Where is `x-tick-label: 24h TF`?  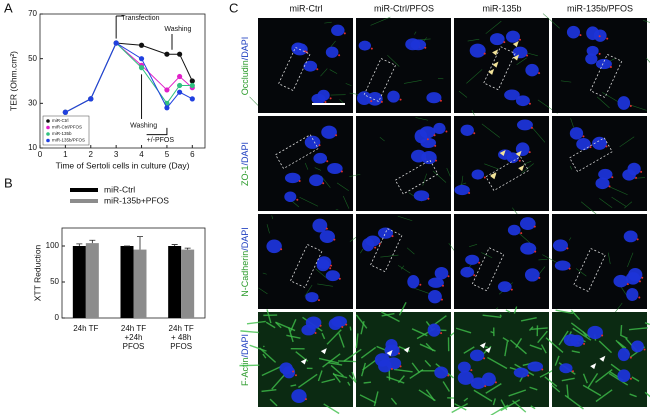 x-tick-label: 24h TF is located at coordinates (86, 328).